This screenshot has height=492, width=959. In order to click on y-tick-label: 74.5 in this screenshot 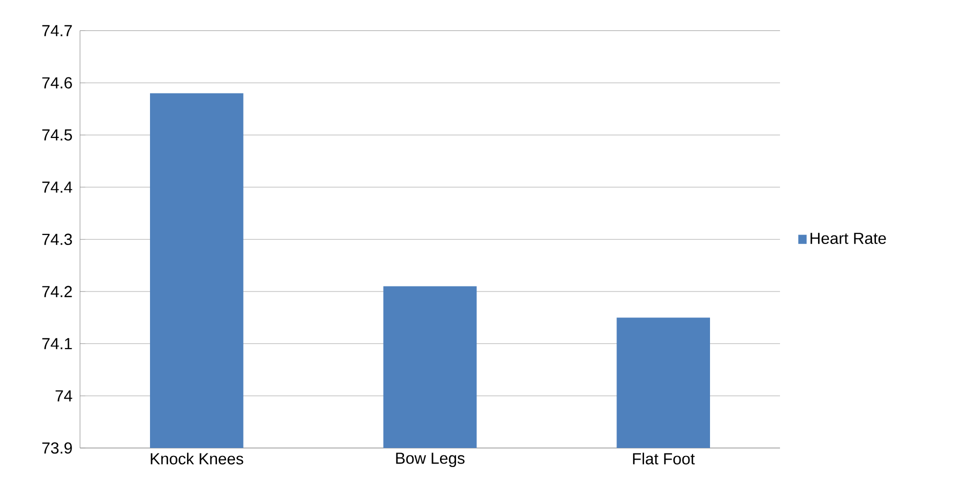, I will do `click(57, 135)`.